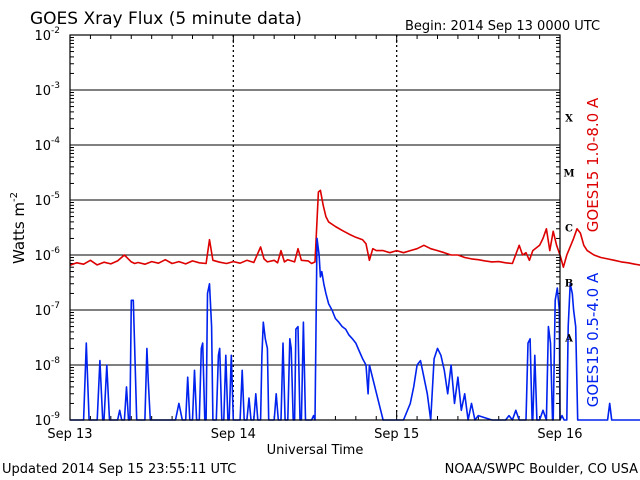 Image resolution: width=640 pixels, height=480 pixels. What do you see at coordinates (47, 35) in the screenshot?
I see `y-tick-label: 10⁻²` at bounding box center [47, 35].